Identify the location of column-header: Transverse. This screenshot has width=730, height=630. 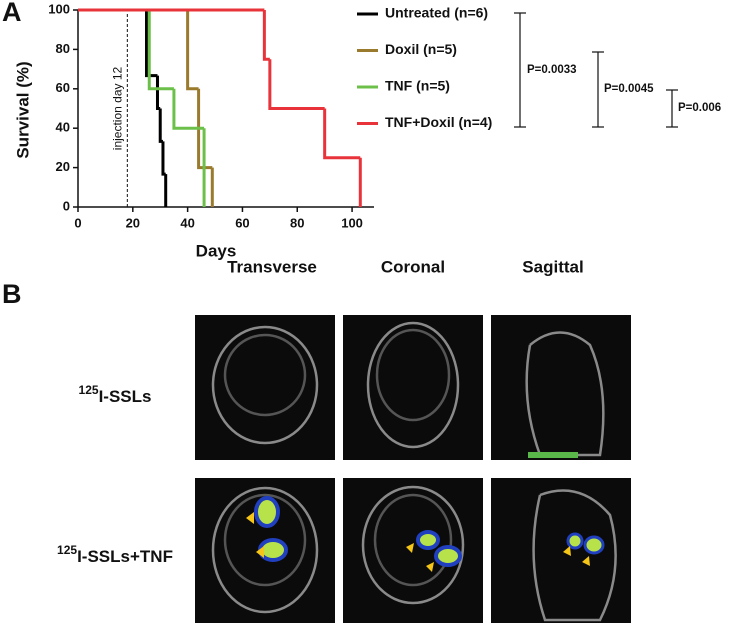
(272, 266).